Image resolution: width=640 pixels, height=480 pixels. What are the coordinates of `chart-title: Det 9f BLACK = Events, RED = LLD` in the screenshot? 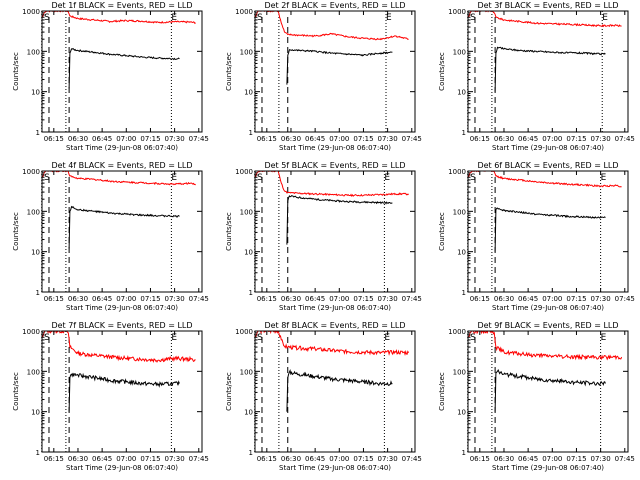 It's located at (547, 325).